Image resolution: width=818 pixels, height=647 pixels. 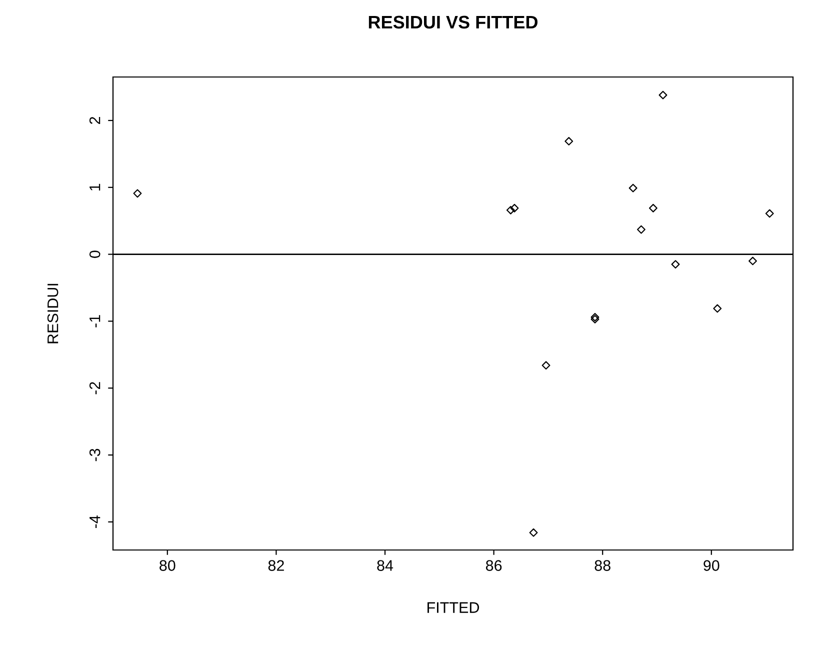 What do you see at coordinates (52, 314) in the screenshot?
I see `y-axis-title: RESIDUI` at bounding box center [52, 314].